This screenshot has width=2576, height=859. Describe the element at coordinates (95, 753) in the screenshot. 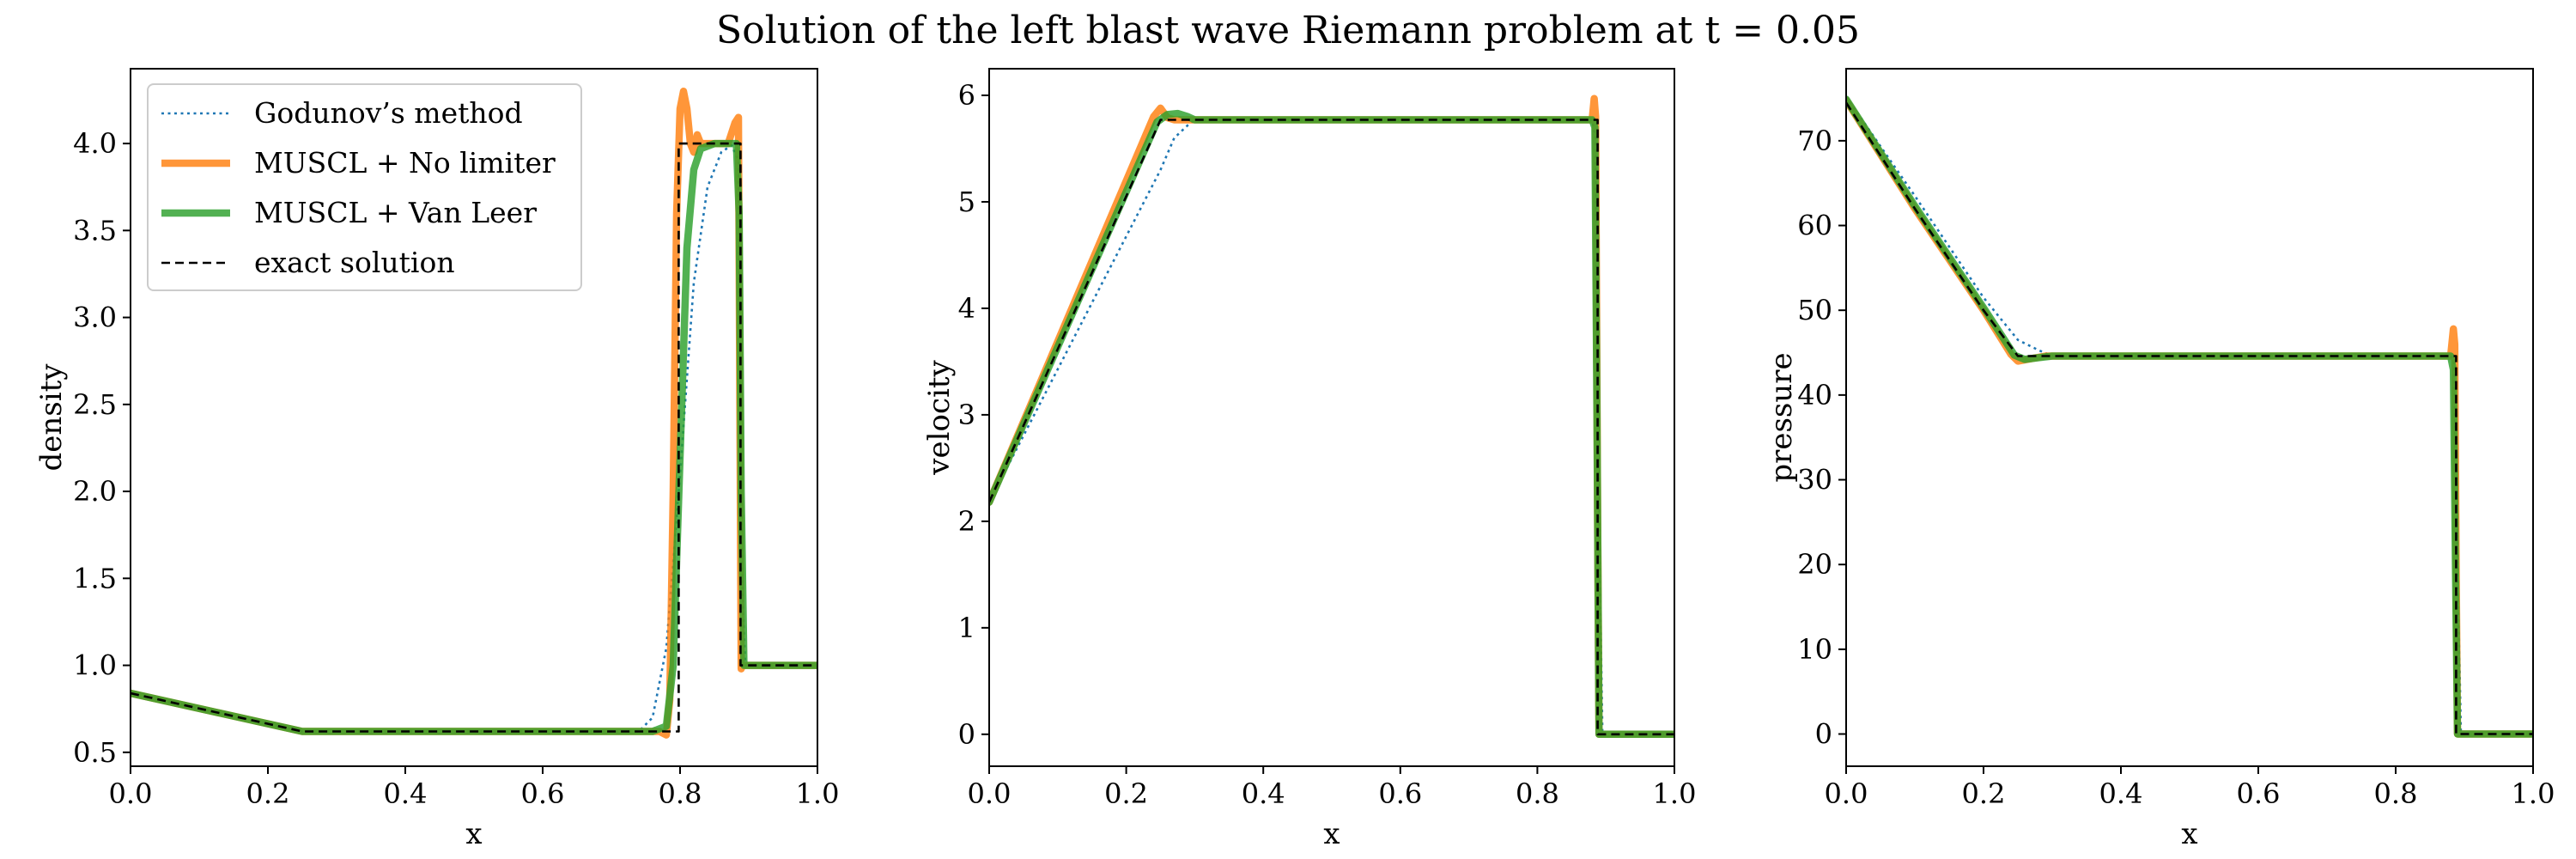

I see `y-tick-label: 0.5` at that location.